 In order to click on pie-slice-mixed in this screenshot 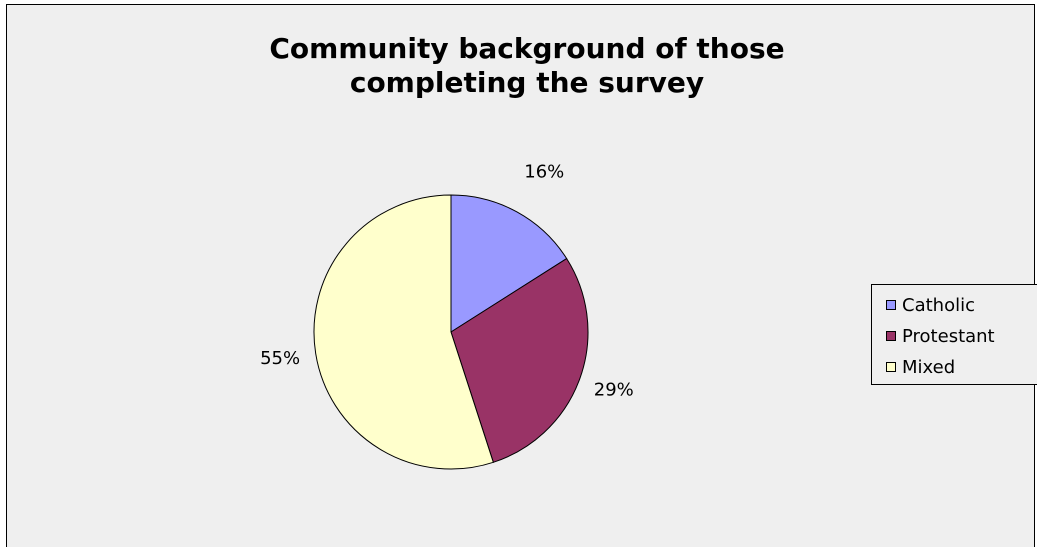, I will do `click(403, 332)`.